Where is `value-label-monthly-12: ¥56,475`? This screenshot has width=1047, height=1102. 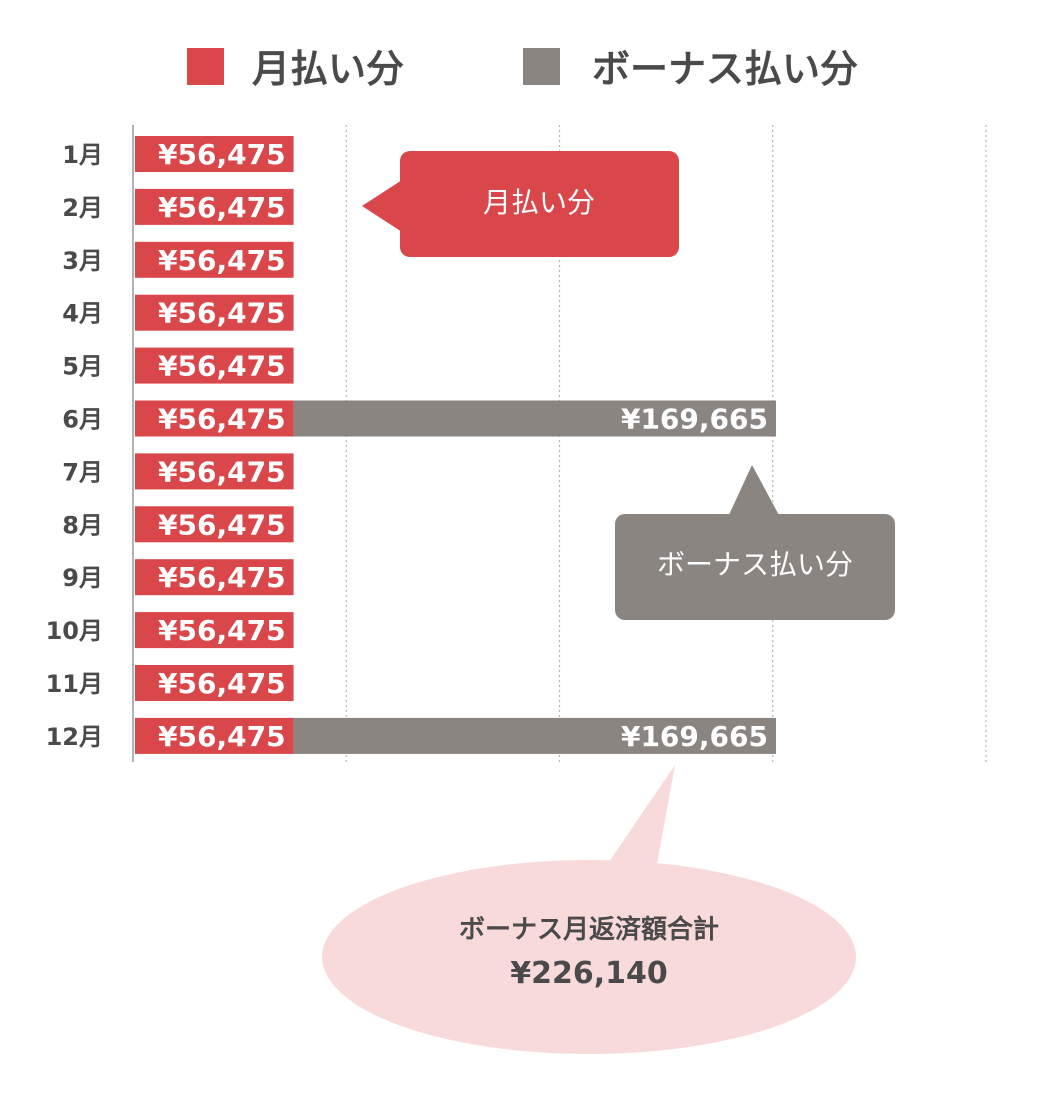 value-label-monthly-12: ¥56,475 is located at coordinates (222, 736).